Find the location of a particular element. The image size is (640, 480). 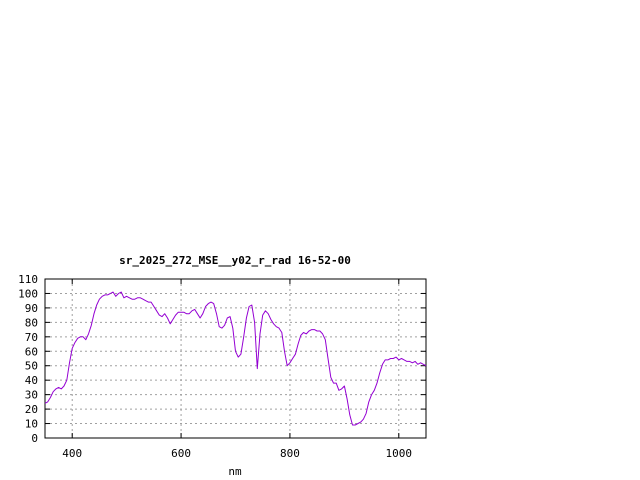

y-tick-label: 100 is located at coordinates (28, 293).